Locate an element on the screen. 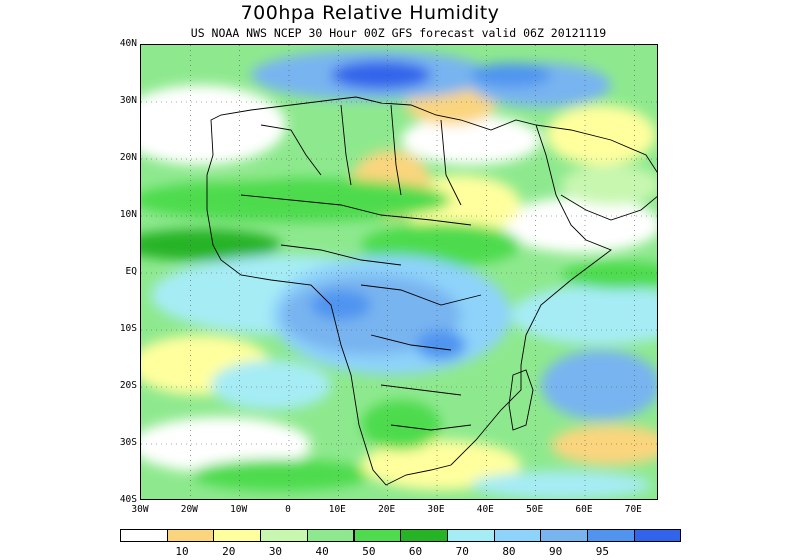 This screenshot has height=560, width=790. longitude-label: 30E is located at coordinates (436, 509).